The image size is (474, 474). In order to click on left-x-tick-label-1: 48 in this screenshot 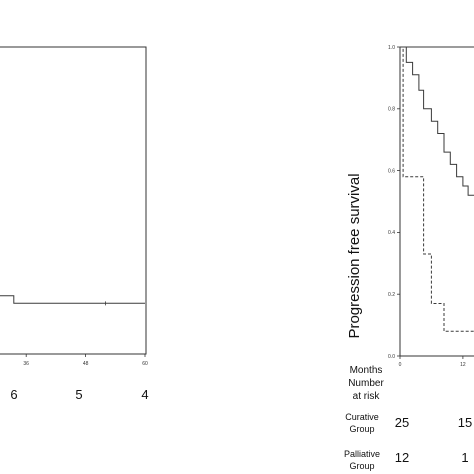, I will do `click(86, 364)`.